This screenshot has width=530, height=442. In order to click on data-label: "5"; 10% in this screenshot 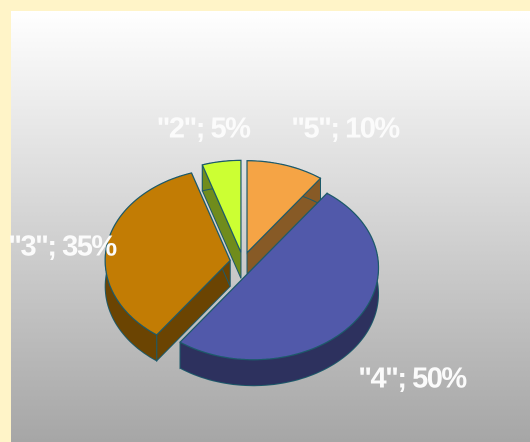, I will do `click(345, 129)`.